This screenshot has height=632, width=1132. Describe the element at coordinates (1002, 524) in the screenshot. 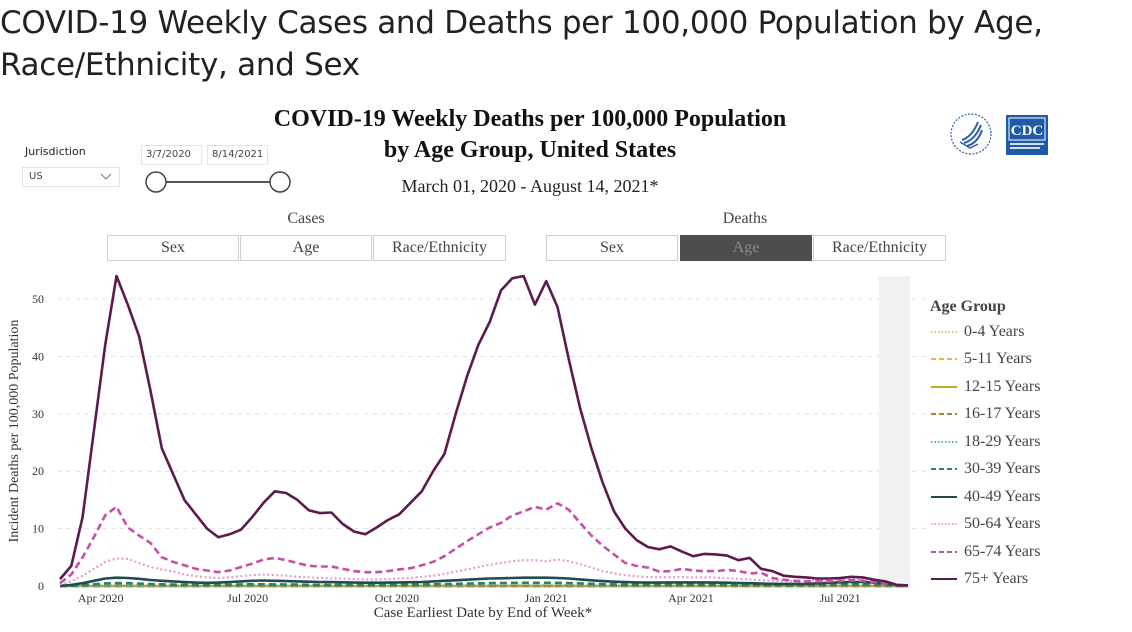

I see `legend-label: 50-64 Years` at that location.